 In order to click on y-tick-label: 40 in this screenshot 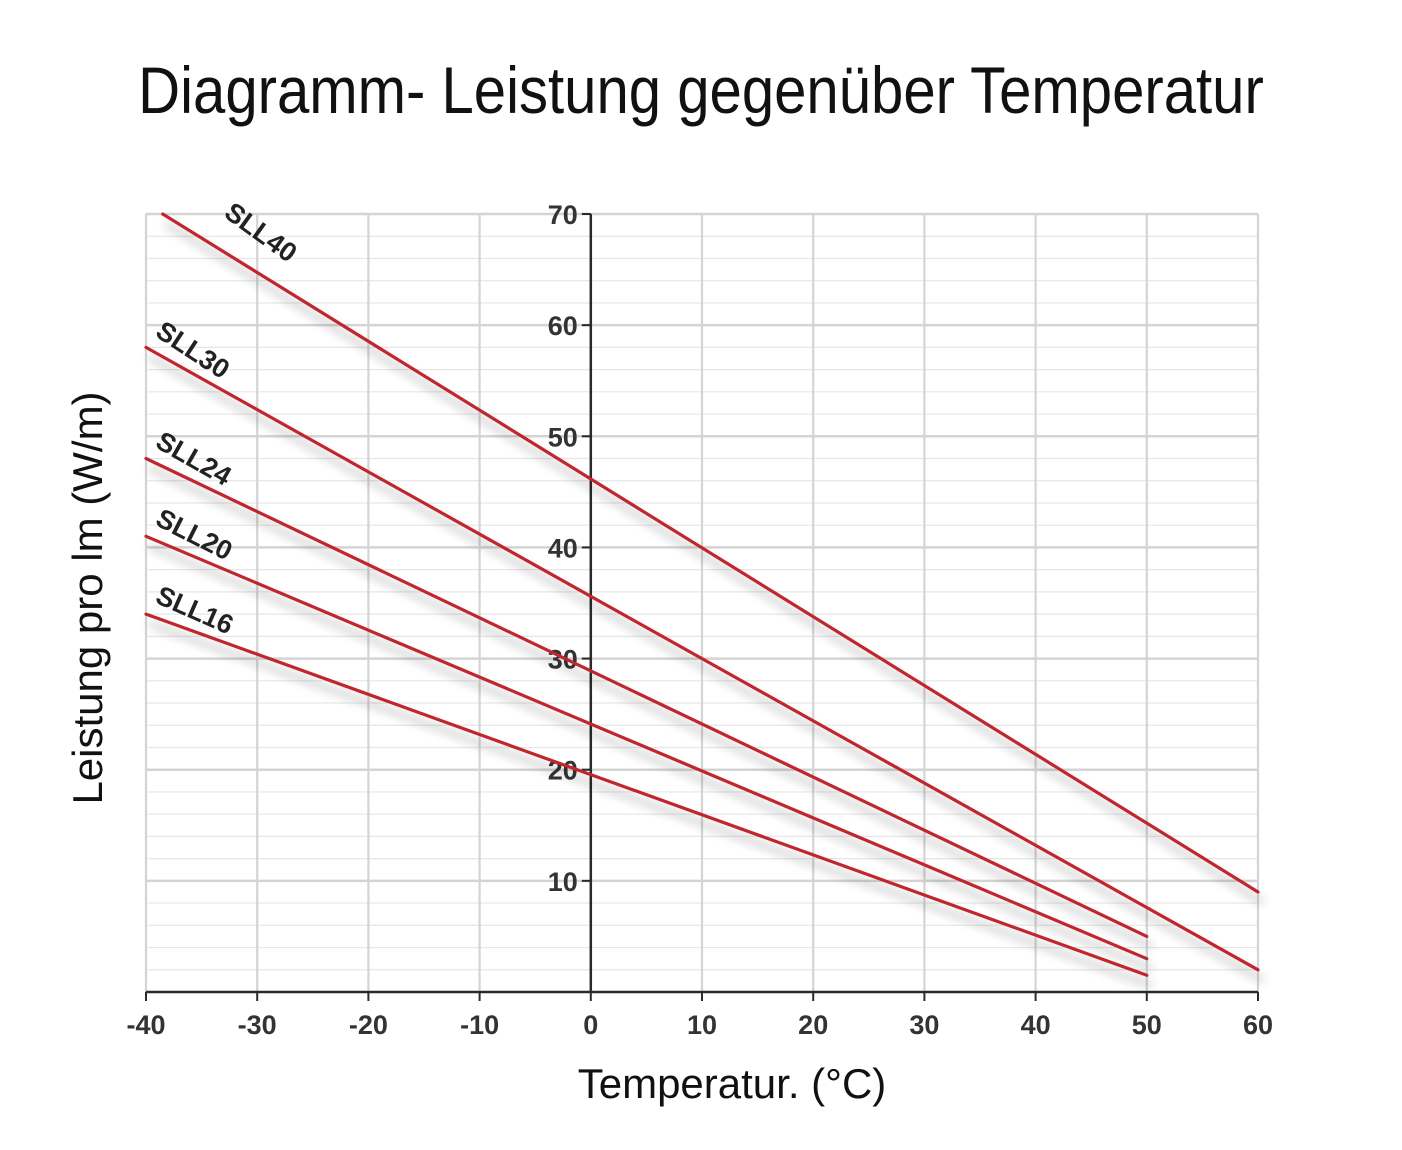, I will do `click(563, 548)`.